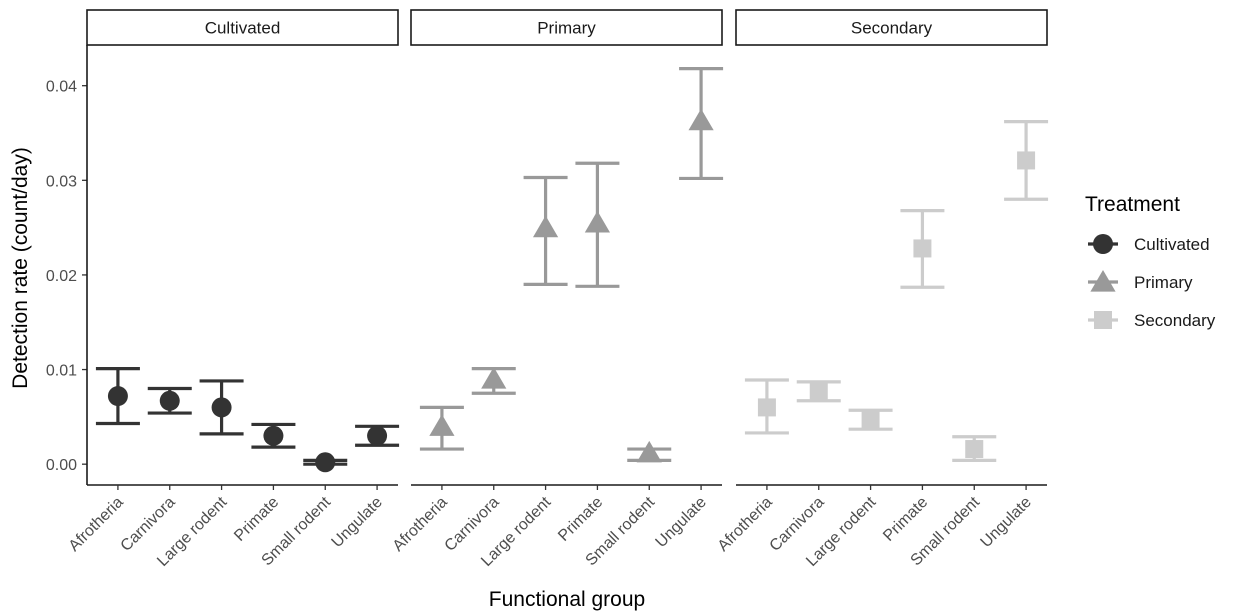  What do you see at coordinates (1132, 204) in the screenshot?
I see `legend-title: Treatment` at bounding box center [1132, 204].